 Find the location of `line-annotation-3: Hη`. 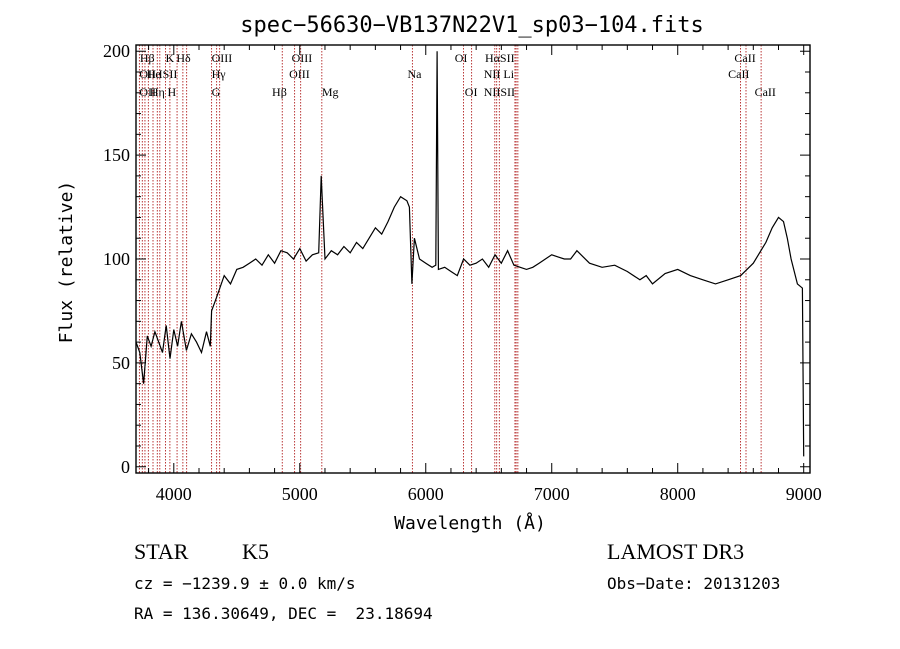

line-annotation-3: Hη is located at coordinates (157, 92).